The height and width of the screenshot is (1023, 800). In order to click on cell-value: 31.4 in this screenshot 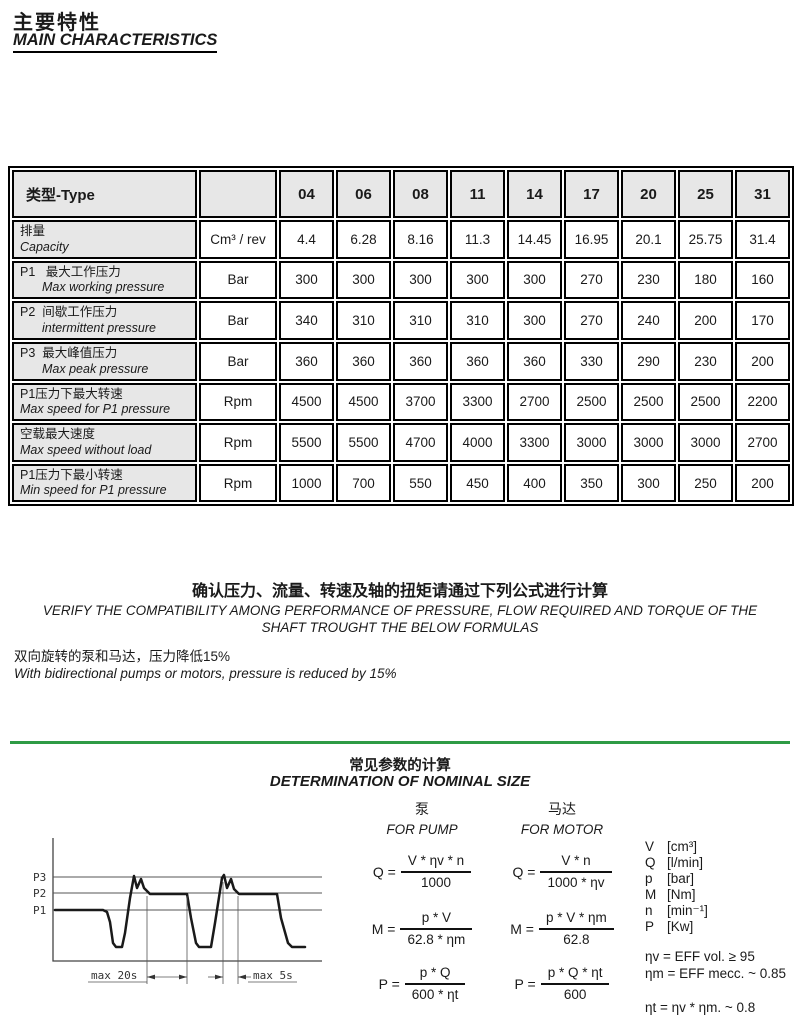, I will do `click(762, 239)`.